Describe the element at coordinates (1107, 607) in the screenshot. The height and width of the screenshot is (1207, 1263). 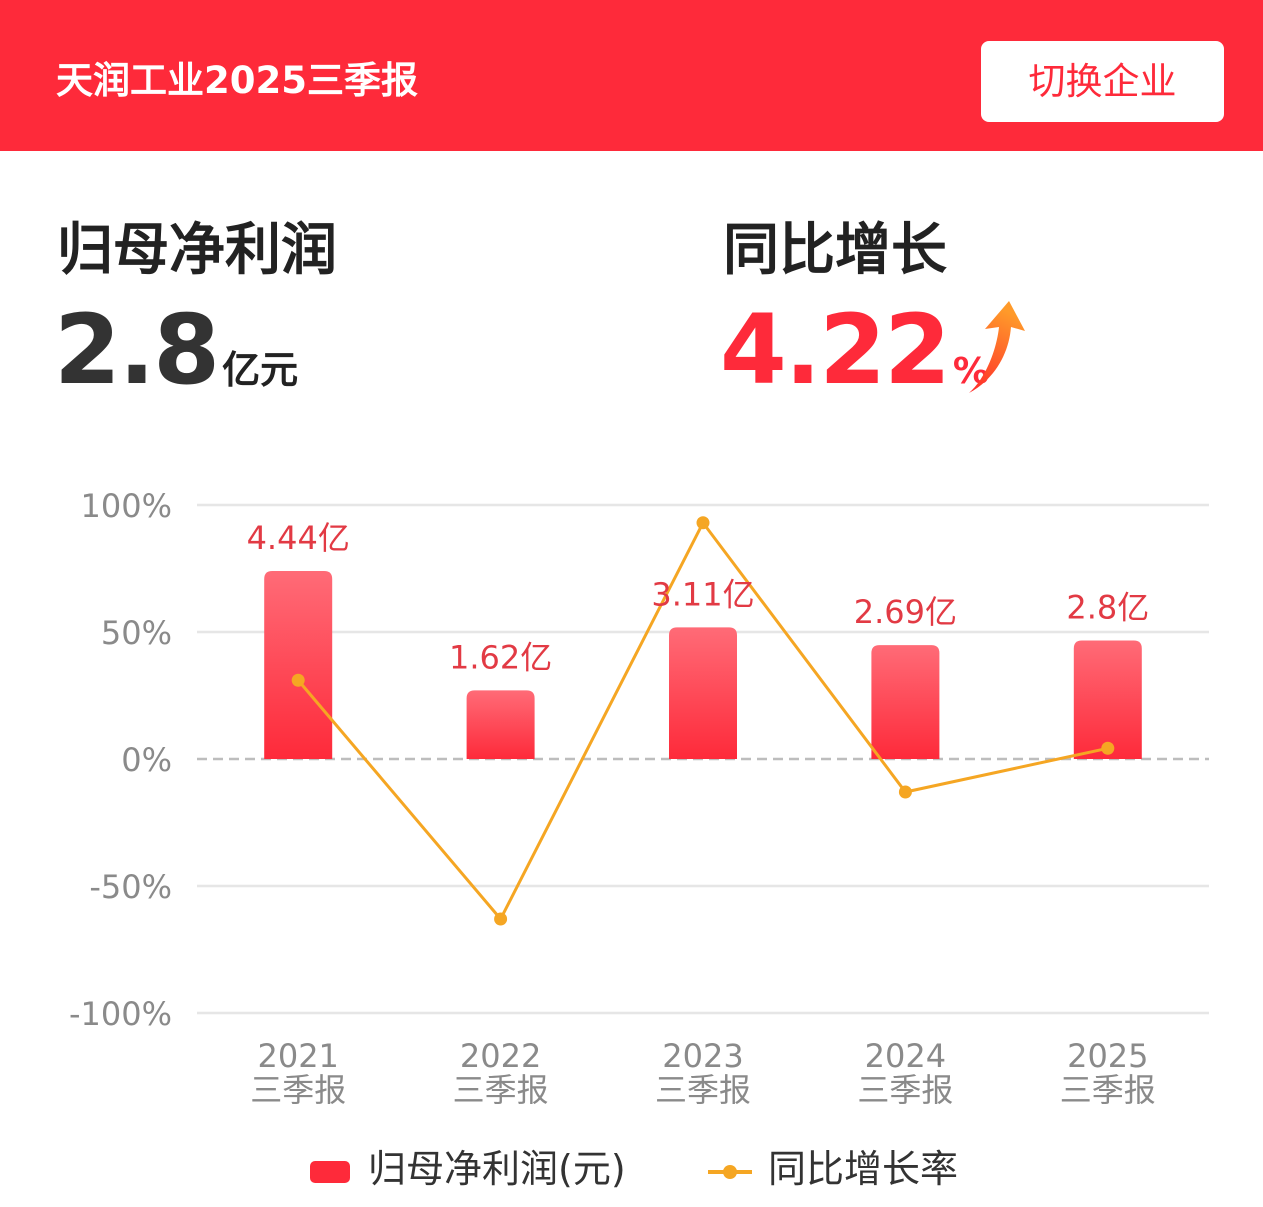
I see `bar-value-label: 2.8亿` at that location.